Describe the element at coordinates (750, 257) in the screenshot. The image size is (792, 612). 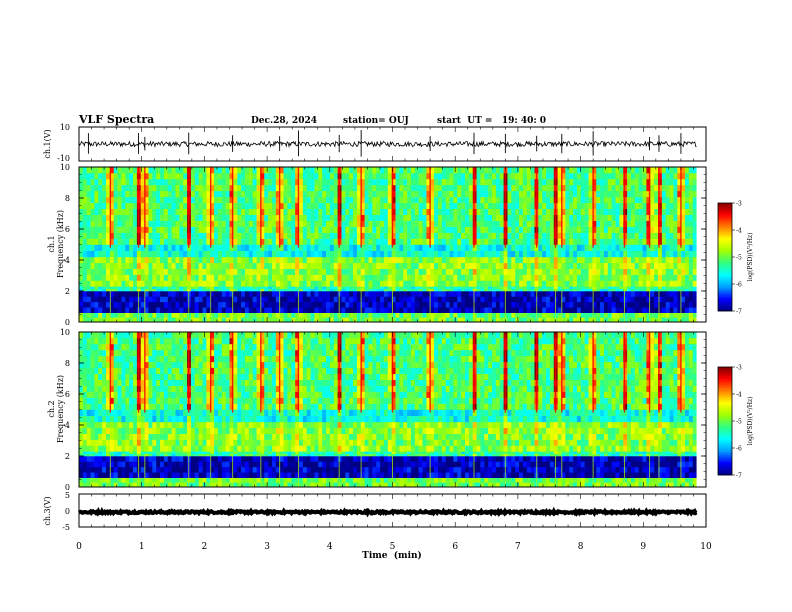
I see `ch1-colorbar-label: log(PSD)(V²/Hz)` at that location.